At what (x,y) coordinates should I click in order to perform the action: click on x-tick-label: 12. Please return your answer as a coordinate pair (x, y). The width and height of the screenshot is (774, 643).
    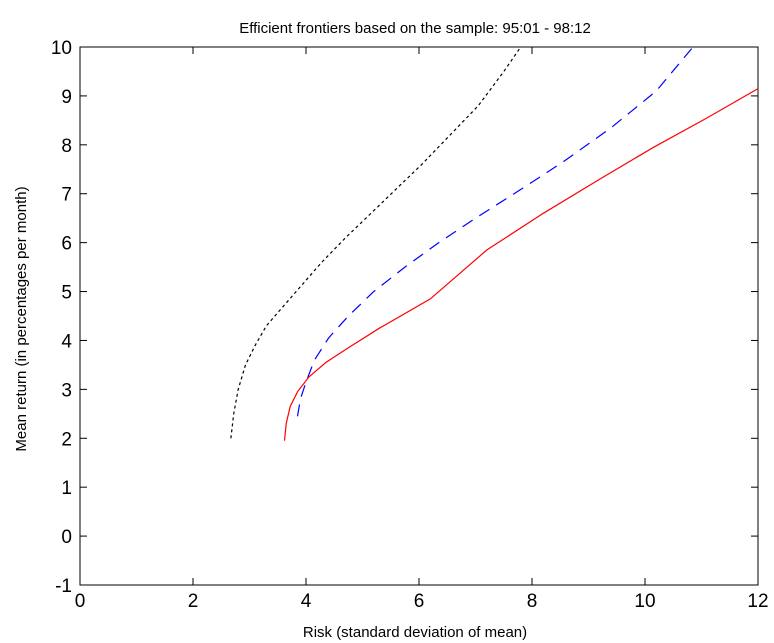
    Looking at the image, I should click on (757, 601).